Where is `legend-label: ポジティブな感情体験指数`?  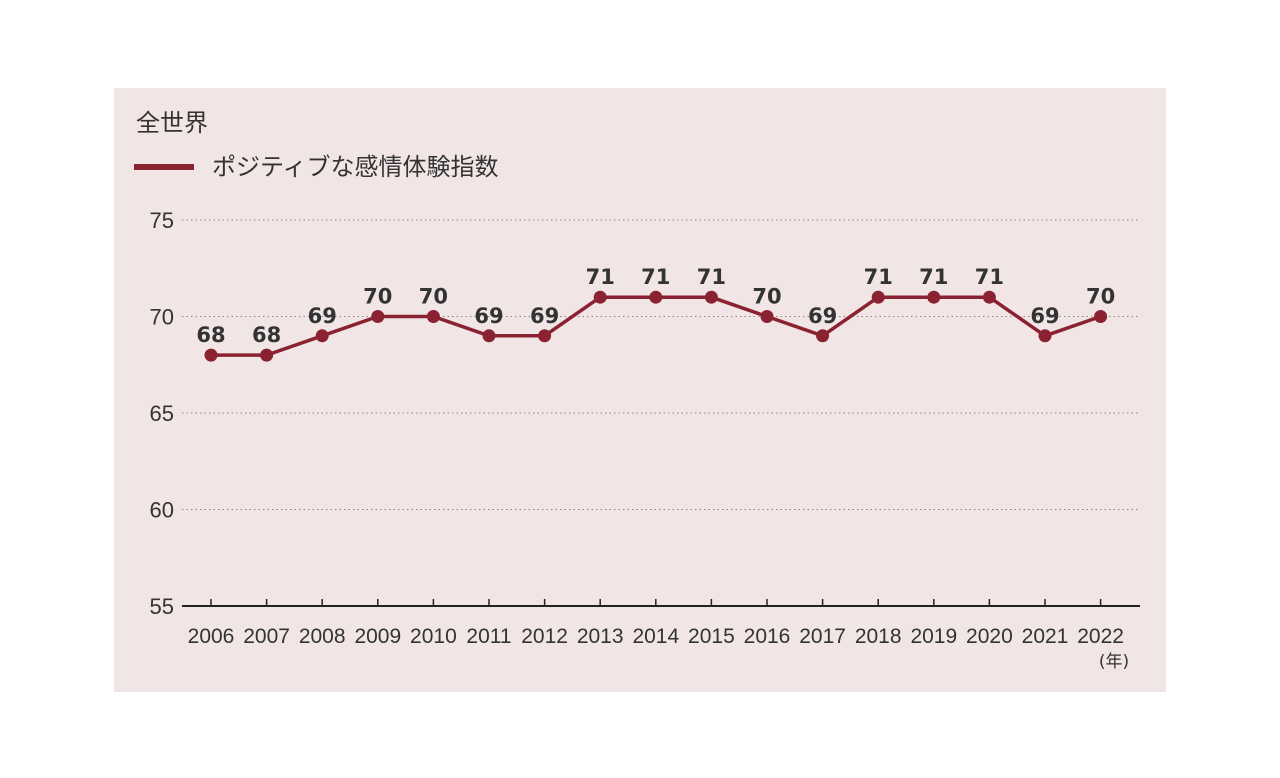
legend-label: ポジティブな感情体験指数 is located at coordinates (355, 167).